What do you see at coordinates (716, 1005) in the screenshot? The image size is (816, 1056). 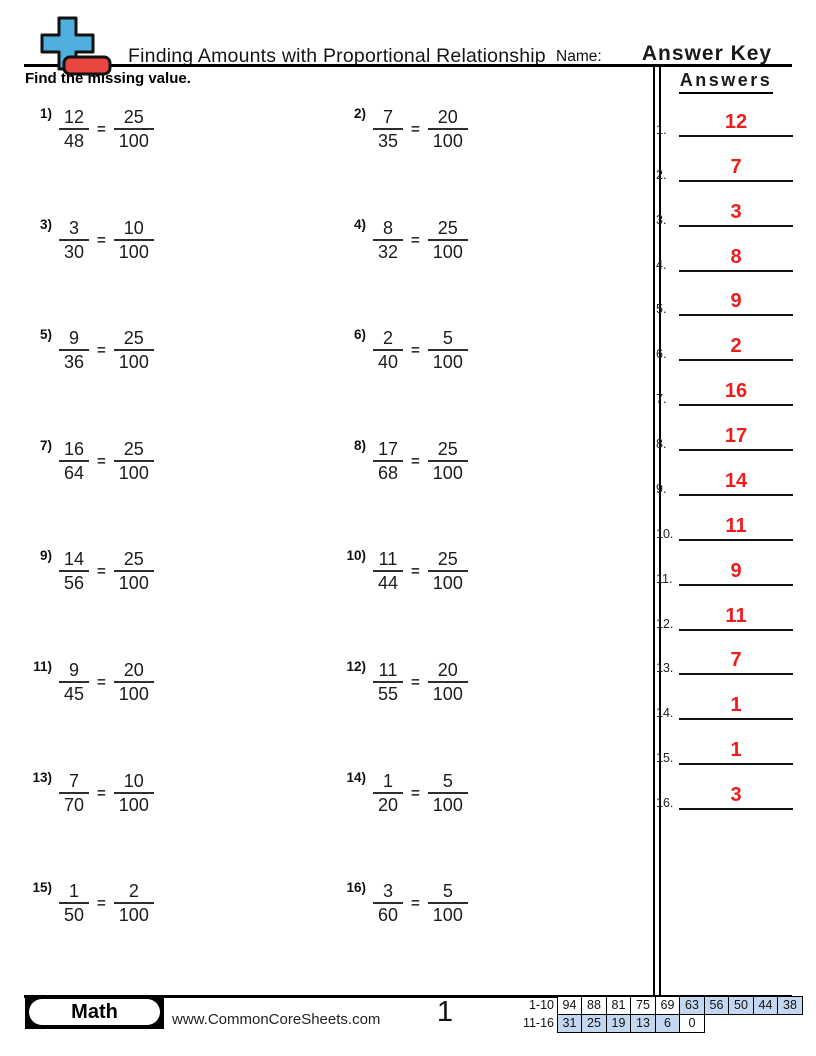 I see `score-cell: 56` at bounding box center [716, 1005].